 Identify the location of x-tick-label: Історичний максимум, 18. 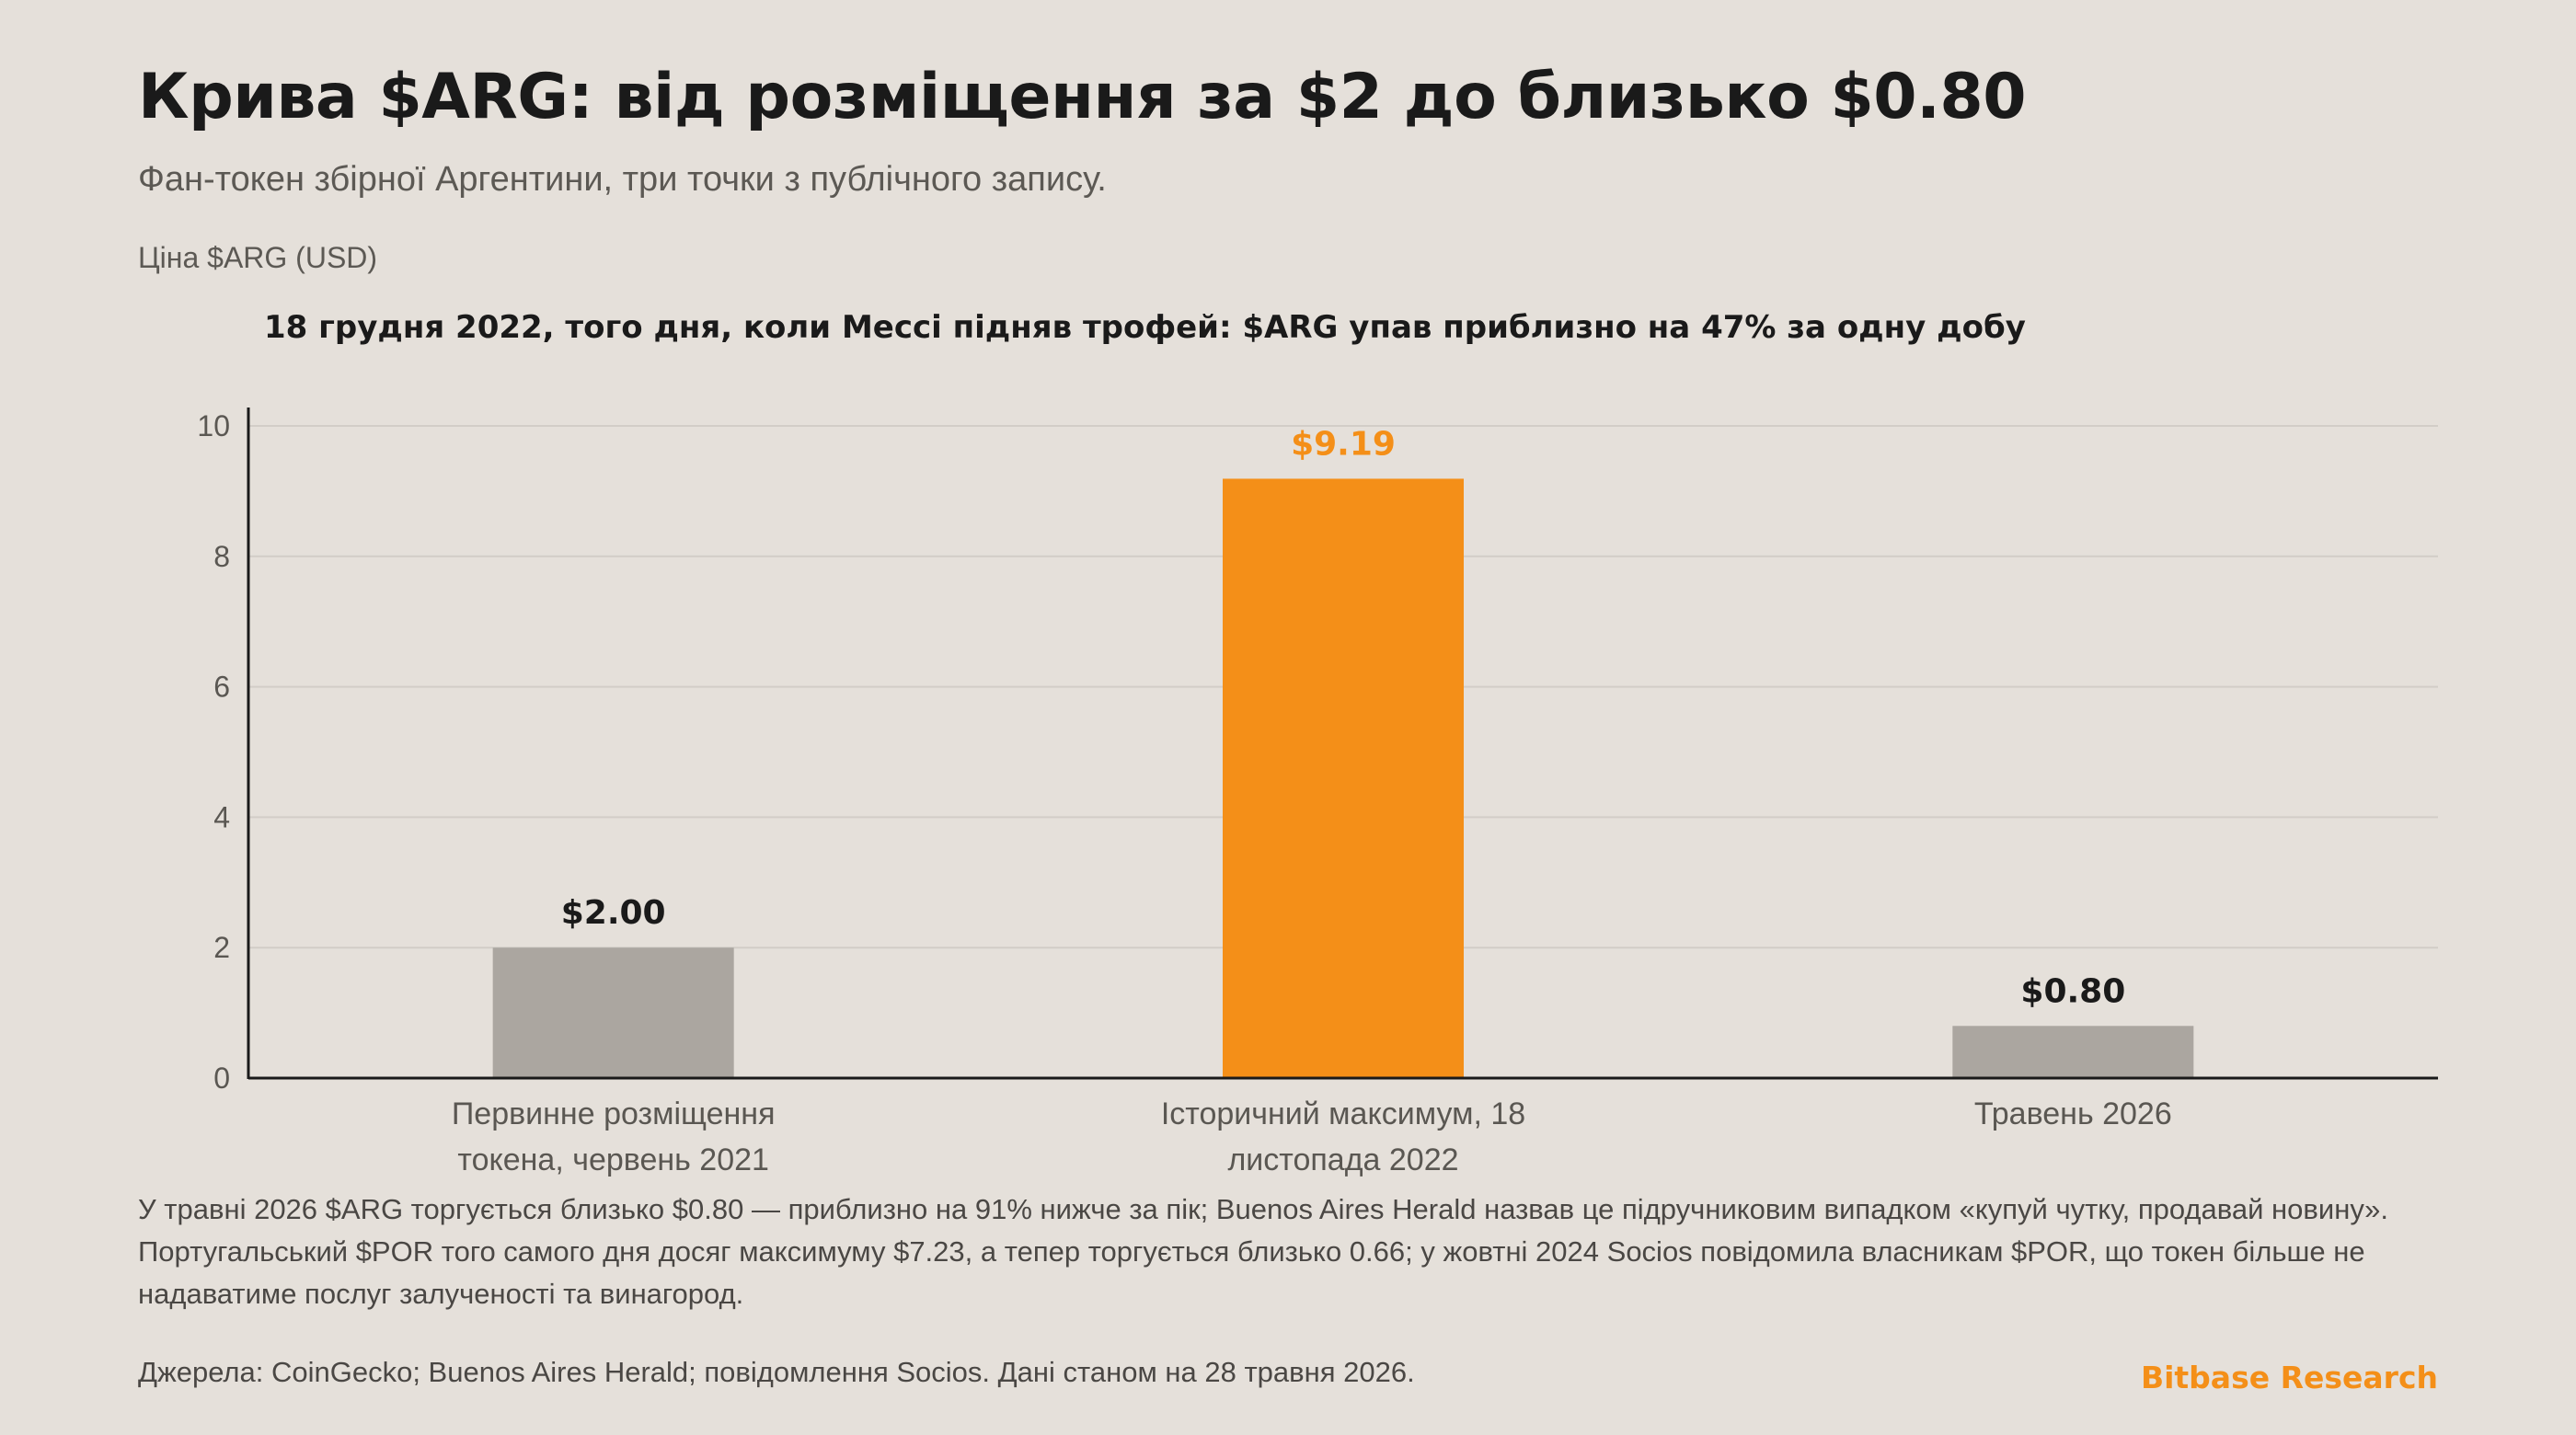
(1343, 1113).